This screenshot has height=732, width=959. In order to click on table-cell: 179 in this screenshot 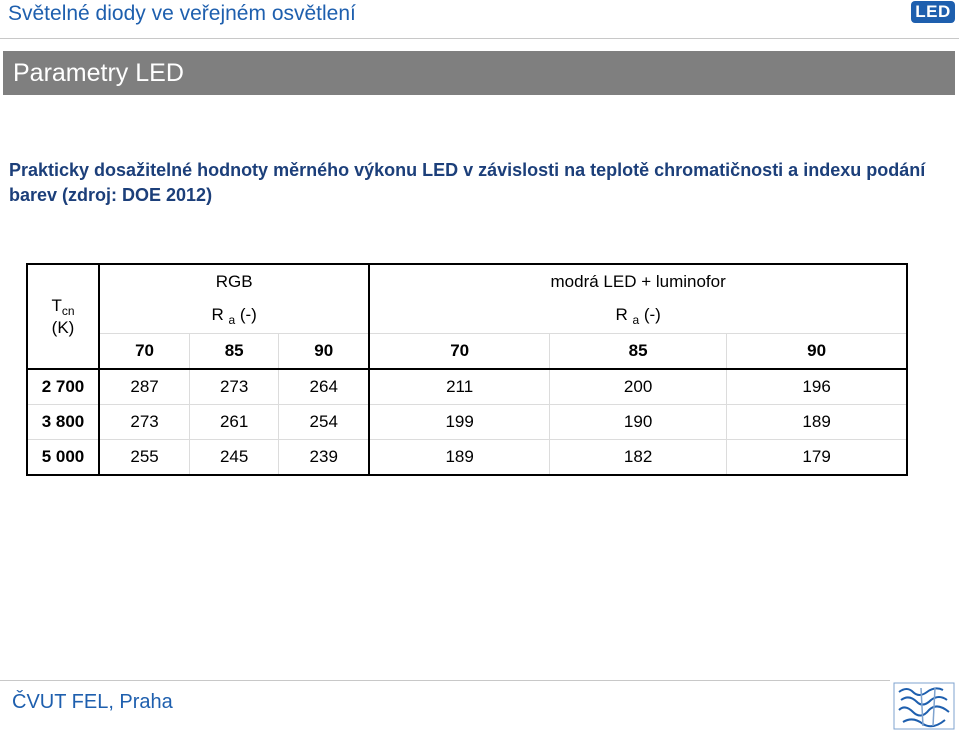, I will do `click(816, 456)`.